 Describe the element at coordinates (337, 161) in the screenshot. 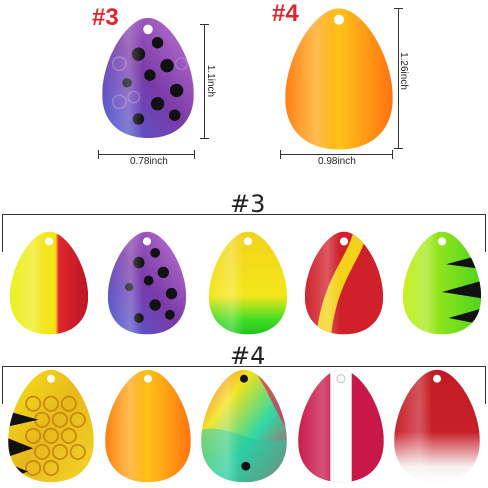

I see `dim-4-width: 0.98inch` at that location.